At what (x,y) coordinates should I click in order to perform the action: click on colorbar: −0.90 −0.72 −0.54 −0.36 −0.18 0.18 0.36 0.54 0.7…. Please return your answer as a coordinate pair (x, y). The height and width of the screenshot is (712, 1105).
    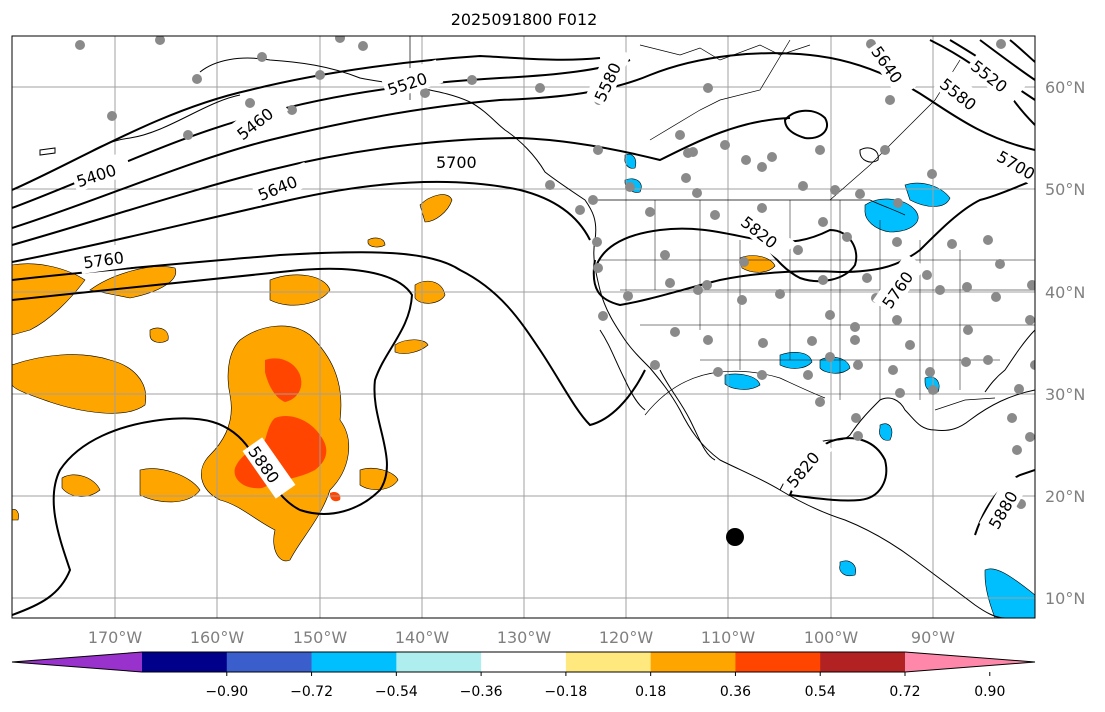
    Looking at the image, I should click on (523, 675).